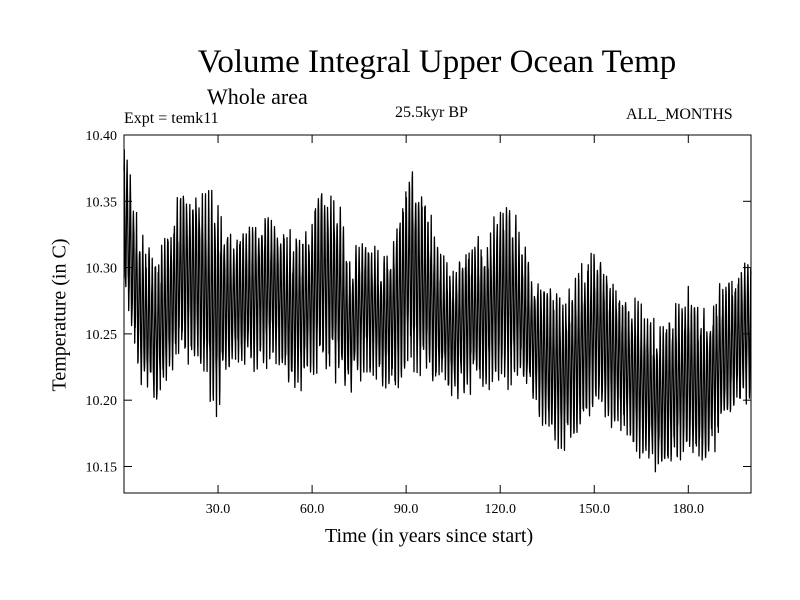 The height and width of the screenshot is (600, 800). I want to click on chart-subtitle: Whole area, so click(257, 96).